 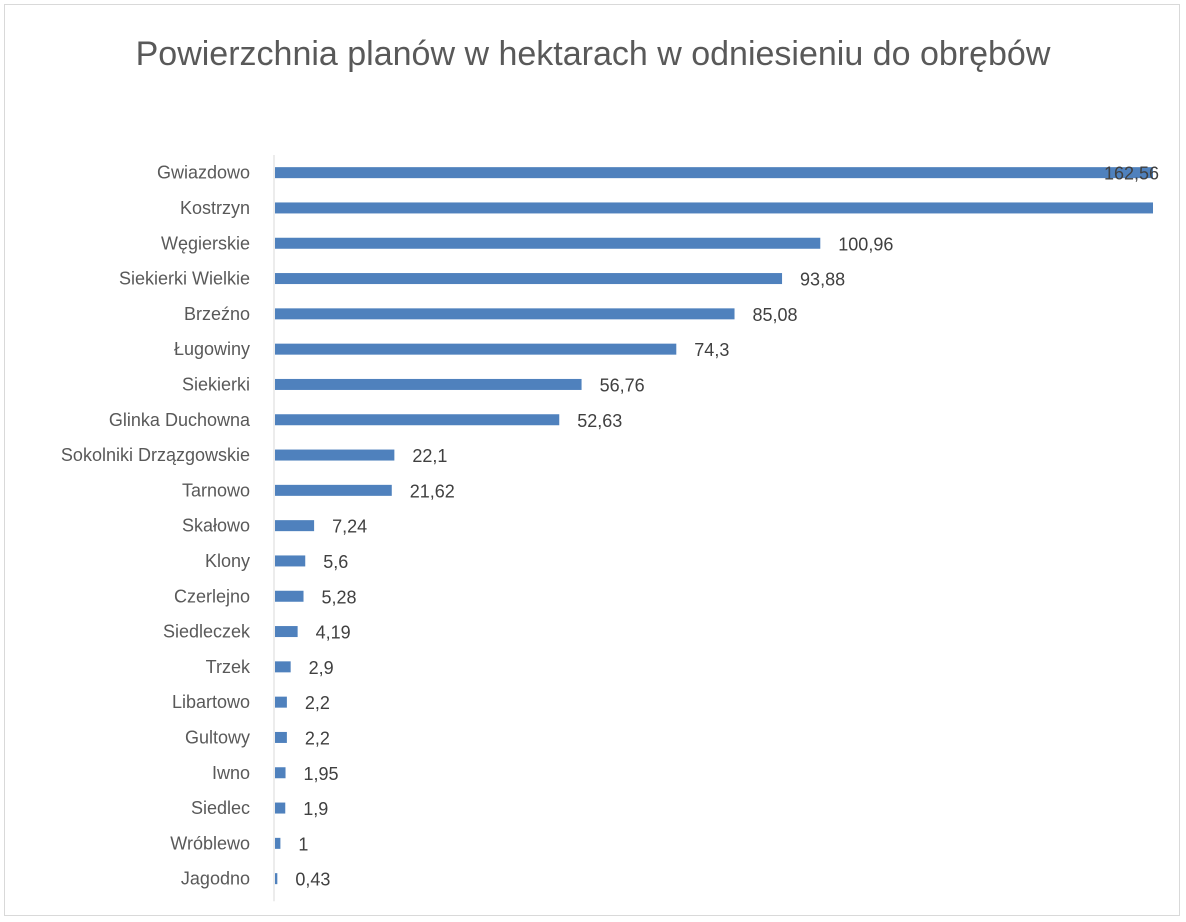 I want to click on data-label: 0,43, so click(x=312, y=880).